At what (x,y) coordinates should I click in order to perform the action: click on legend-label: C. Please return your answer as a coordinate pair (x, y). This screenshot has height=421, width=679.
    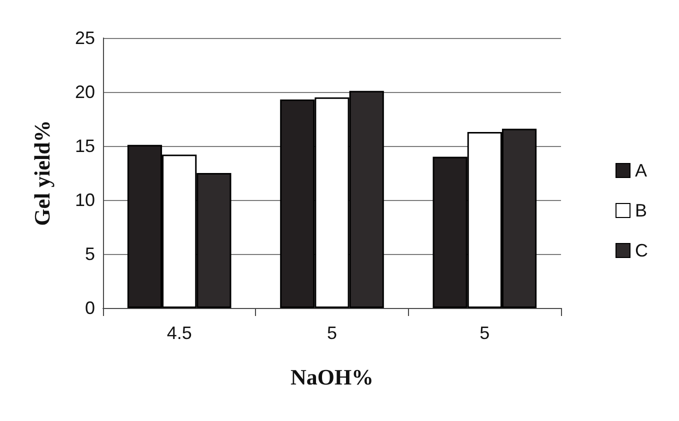
    Looking at the image, I should click on (641, 250).